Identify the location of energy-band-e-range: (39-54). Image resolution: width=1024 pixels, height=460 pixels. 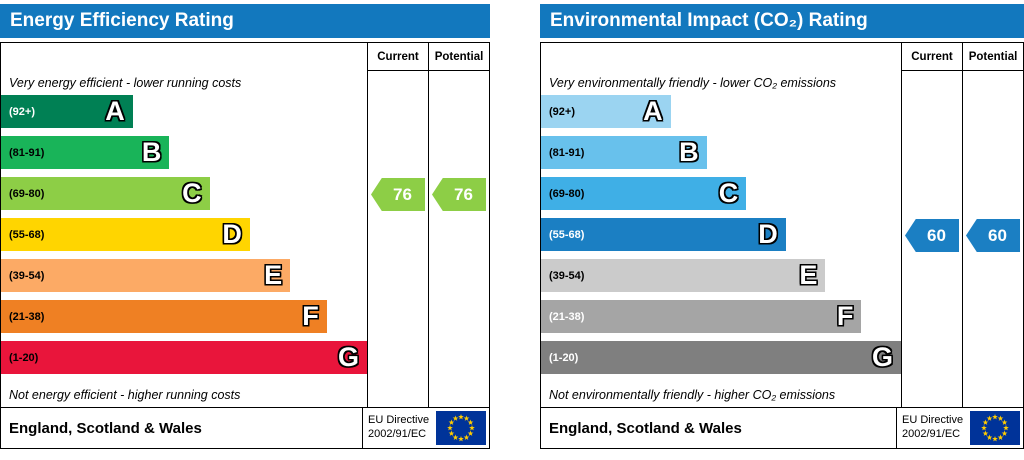
(27, 275).